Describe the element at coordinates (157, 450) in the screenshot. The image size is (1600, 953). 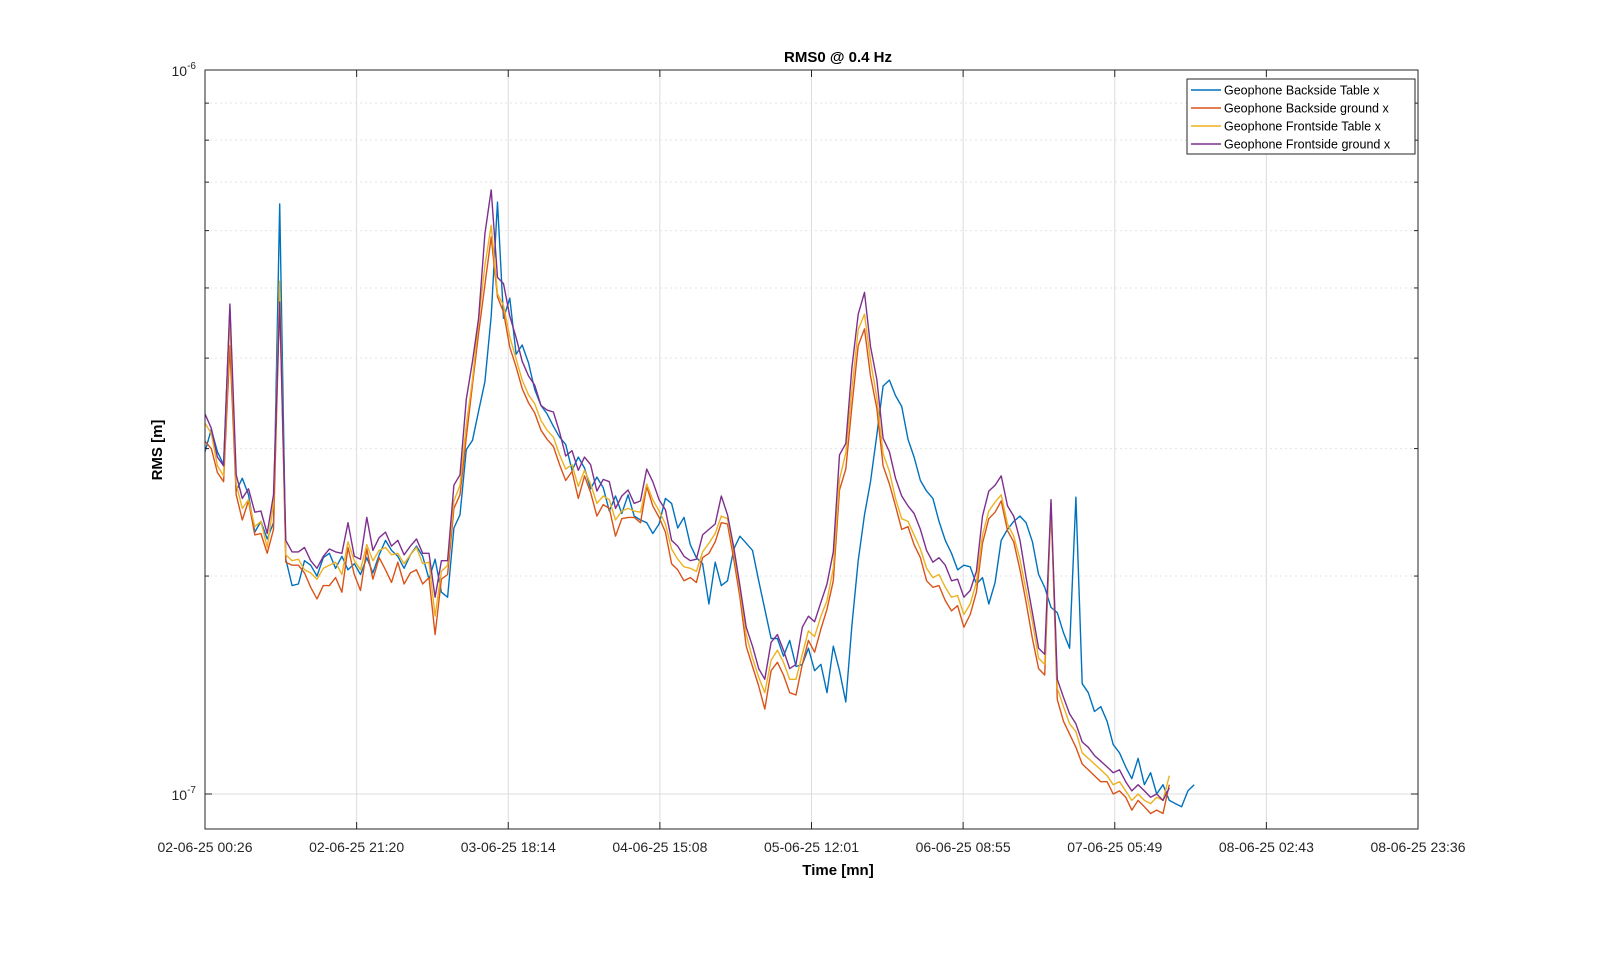
I see `y-axis-label: RMS [m]` at that location.